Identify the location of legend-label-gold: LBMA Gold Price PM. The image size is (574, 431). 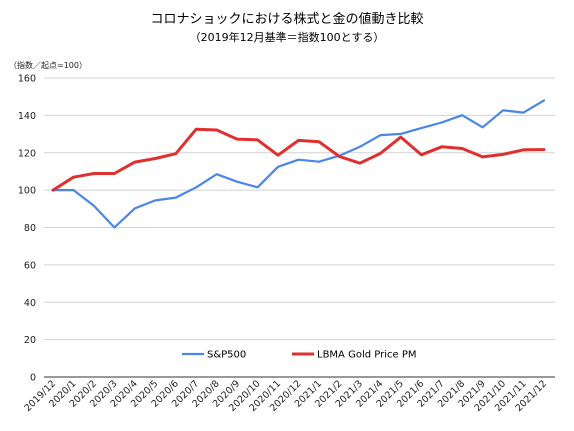
(366, 355).